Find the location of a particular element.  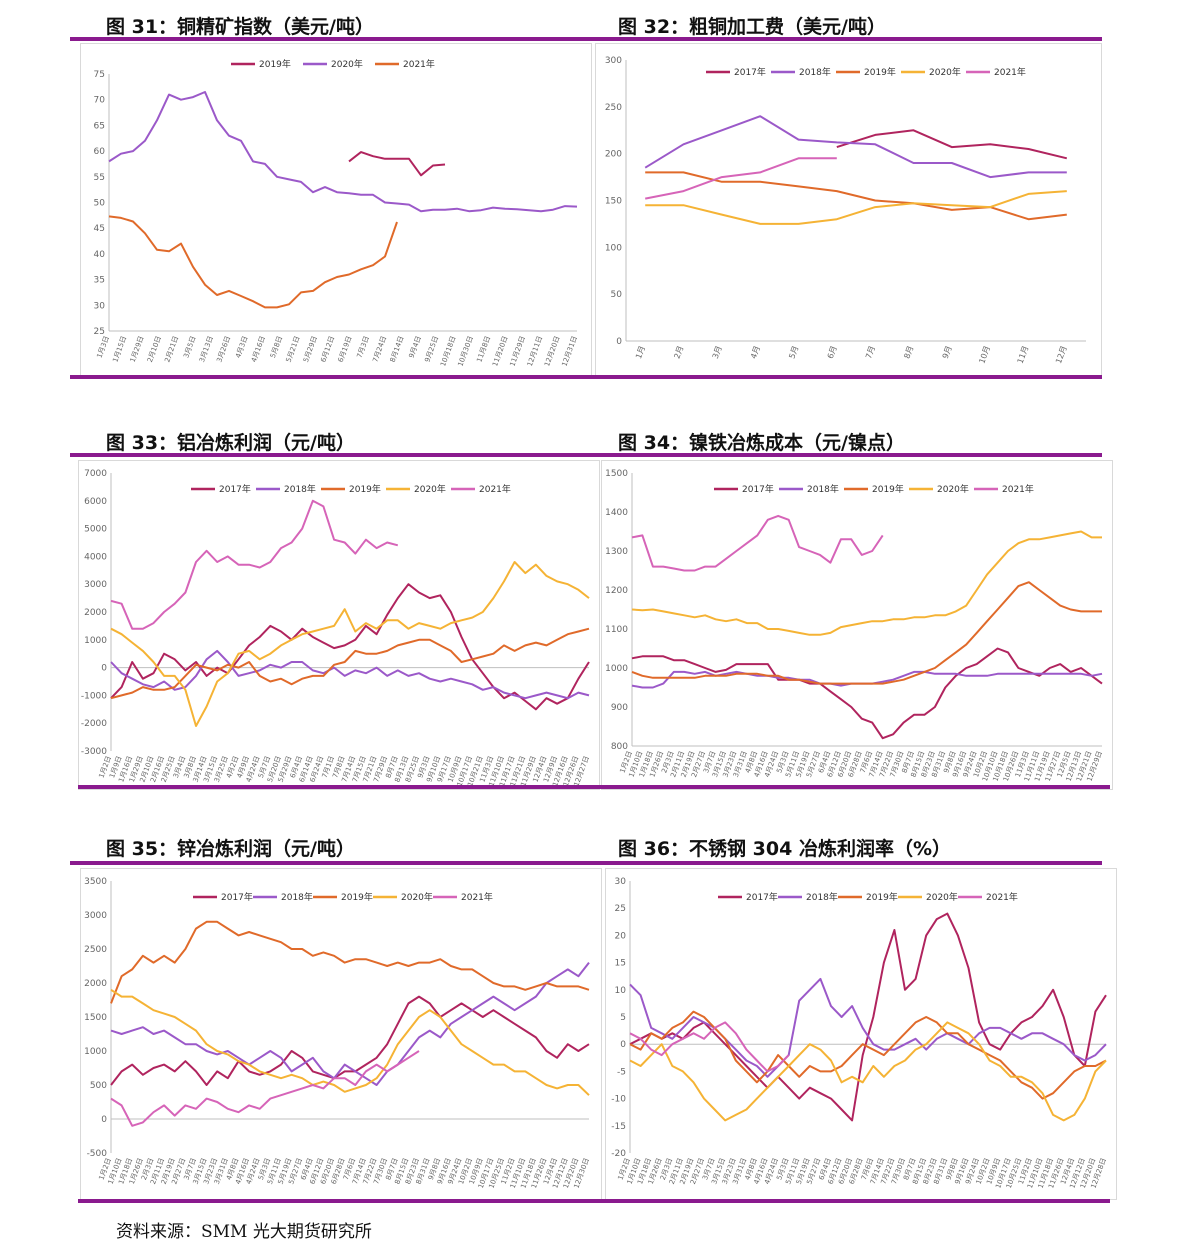

fig32-xtick: 9月 is located at coordinates (947, 352).